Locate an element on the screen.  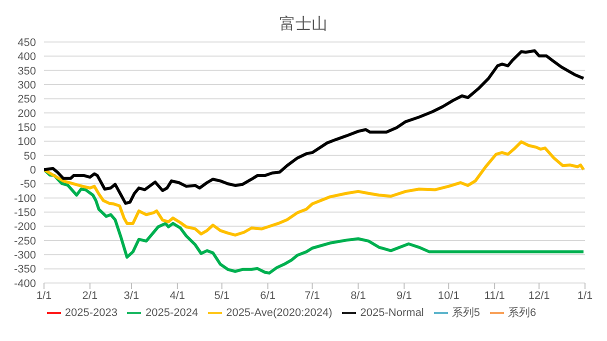
legend-label: 系列6 is located at coordinates (522, 313).